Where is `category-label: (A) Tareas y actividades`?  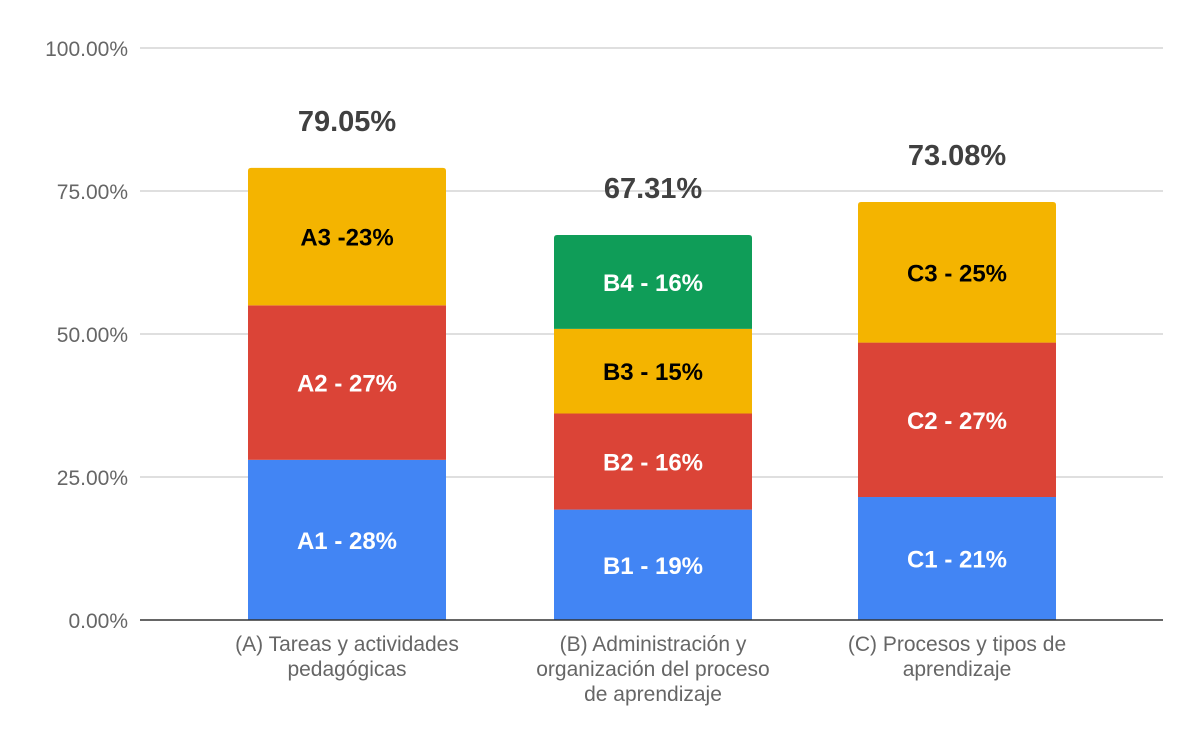 category-label: (A) Tareas y actividades is located at coordinates (347, 644).